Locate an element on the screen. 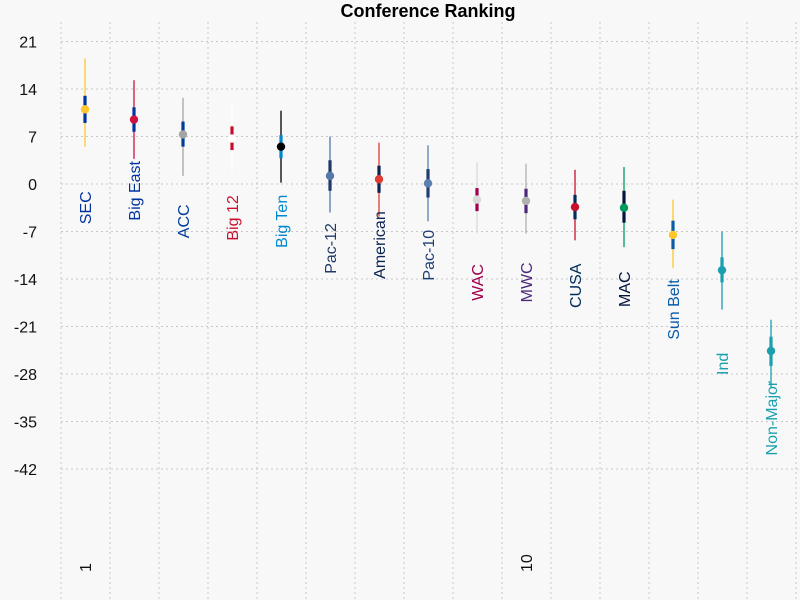 The height and width of the screenshot is (600, 800). conference-label: MAC is located at coordinates (625, 289).